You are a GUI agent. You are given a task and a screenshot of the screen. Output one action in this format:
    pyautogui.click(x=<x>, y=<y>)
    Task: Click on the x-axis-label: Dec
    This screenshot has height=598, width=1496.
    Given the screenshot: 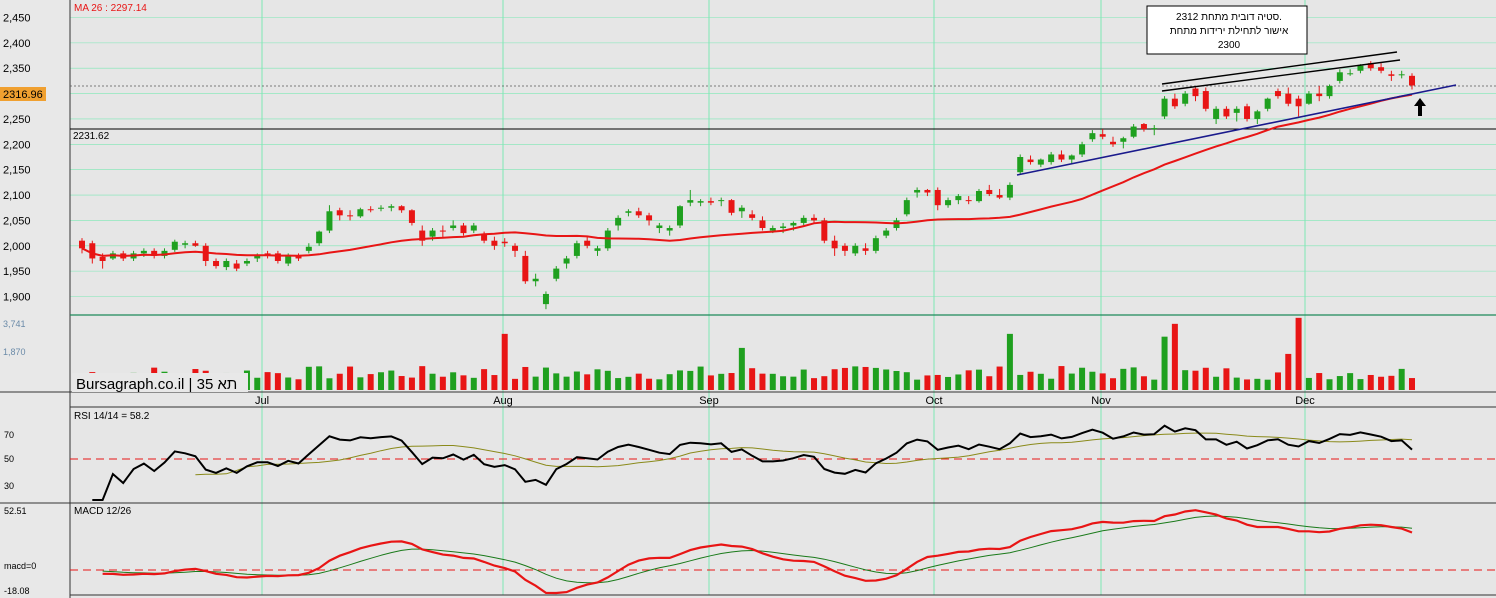 What is the action you would take?
    pyautogui.click(x=1305, y=401)
    